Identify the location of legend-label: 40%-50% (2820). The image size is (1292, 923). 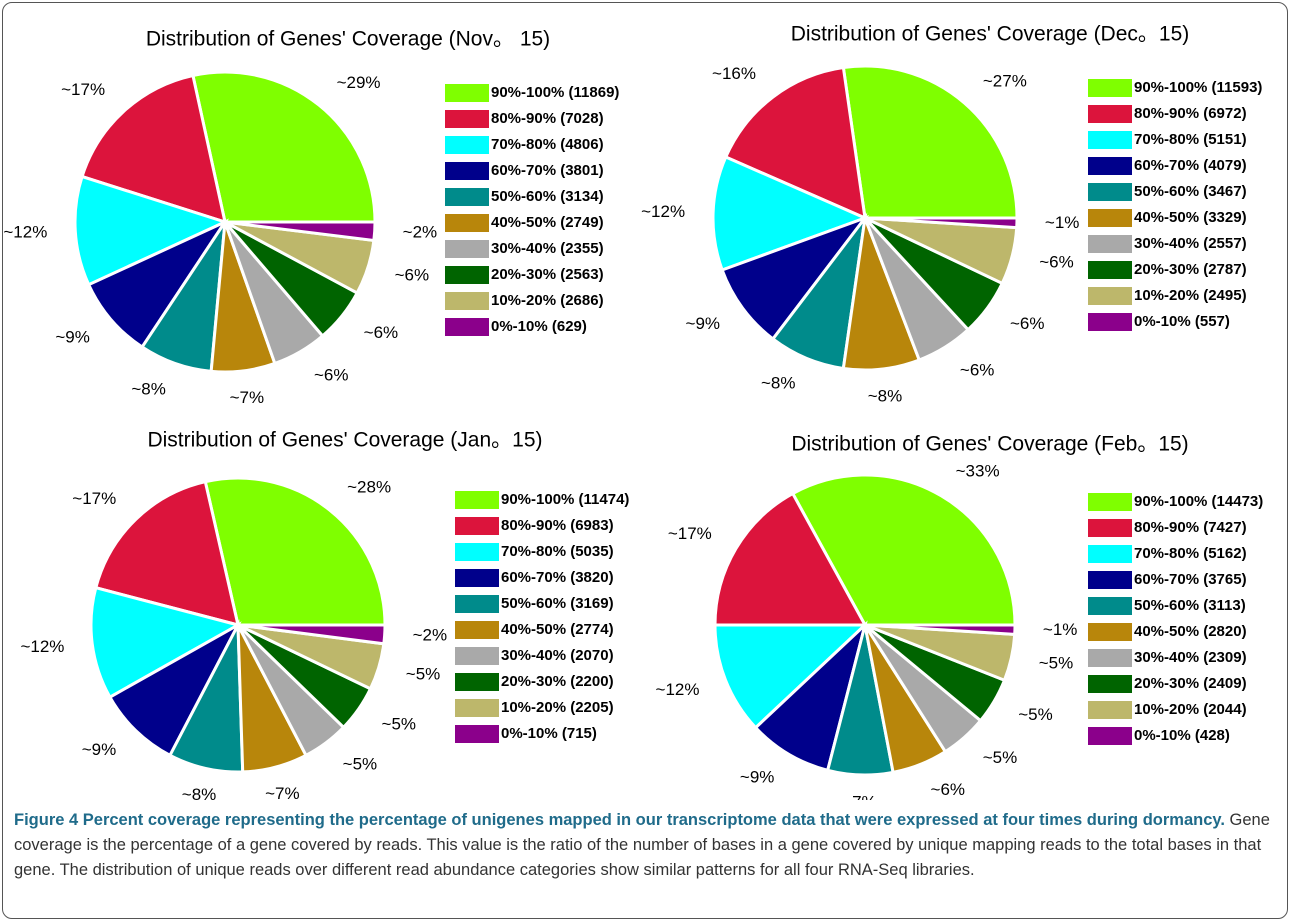
(1190, 631).